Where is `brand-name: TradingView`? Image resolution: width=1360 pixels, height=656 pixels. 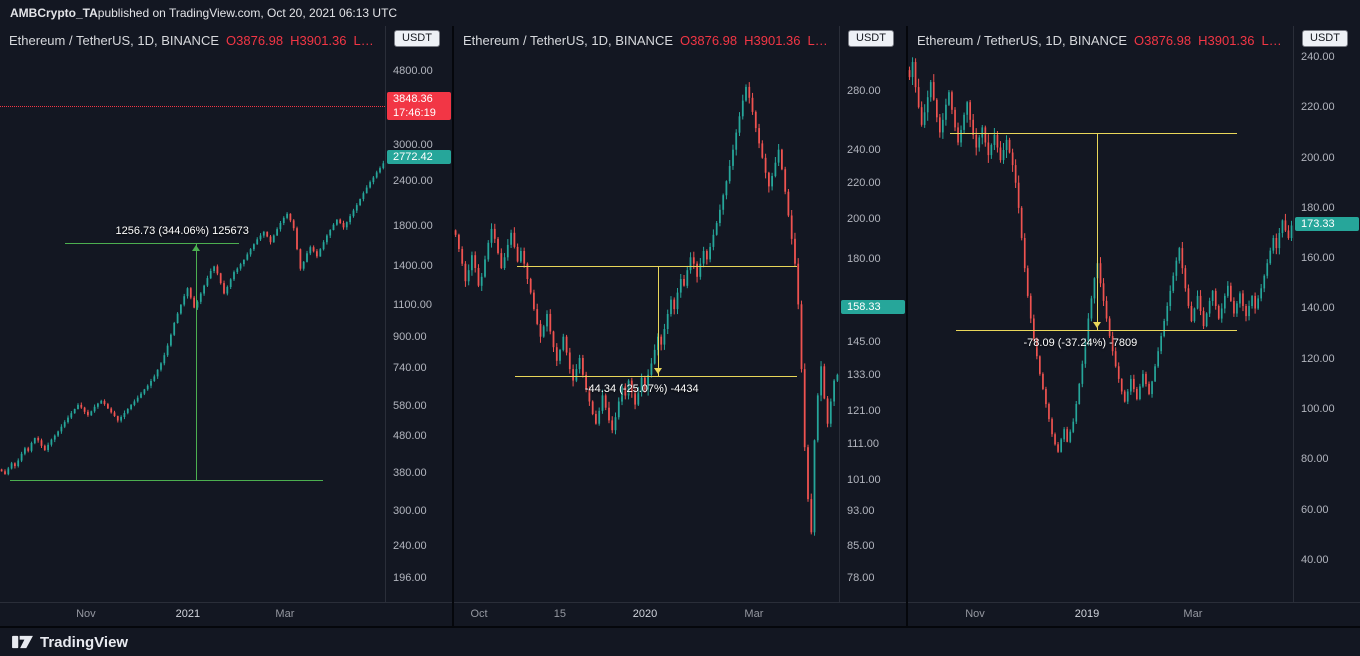
brand-name: TradingView is located at coordinates (84, 642).